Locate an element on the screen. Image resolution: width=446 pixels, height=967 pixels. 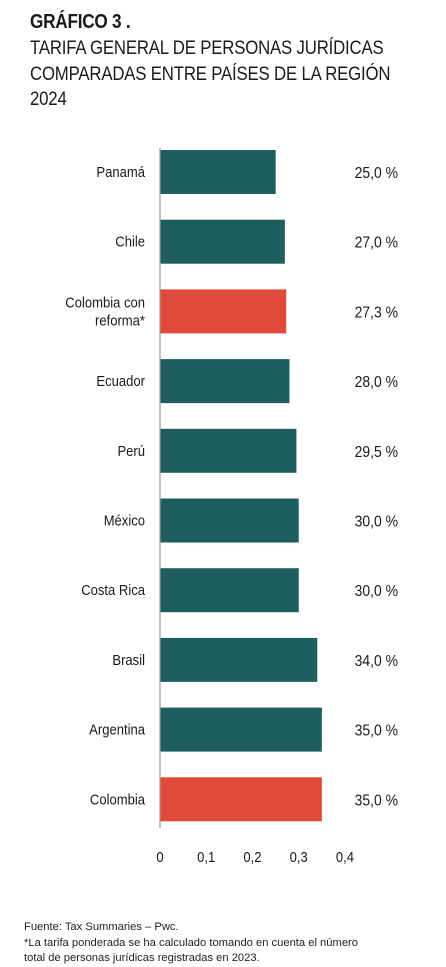
category-label-4: Ecuador is located at coordinates (120, 381).